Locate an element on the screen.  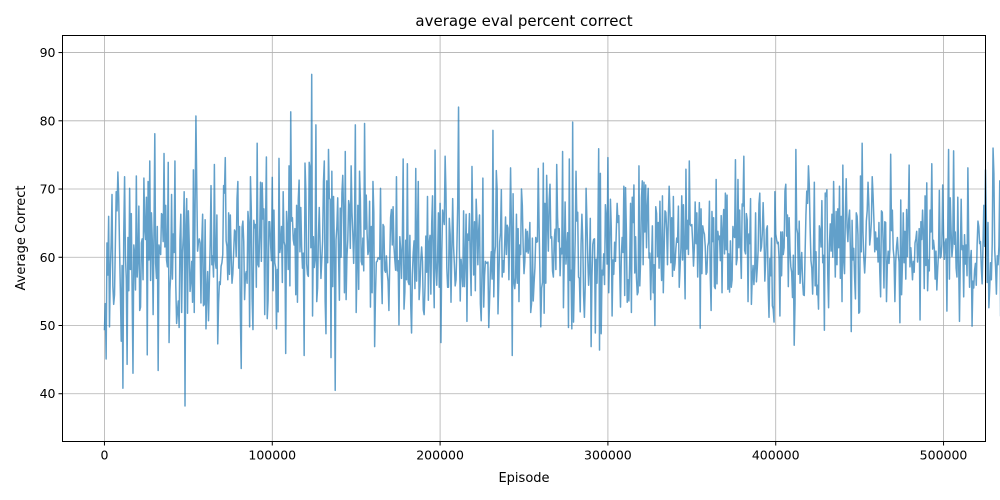
x-tick-label: 500000 is located at coordinates (944, 455).